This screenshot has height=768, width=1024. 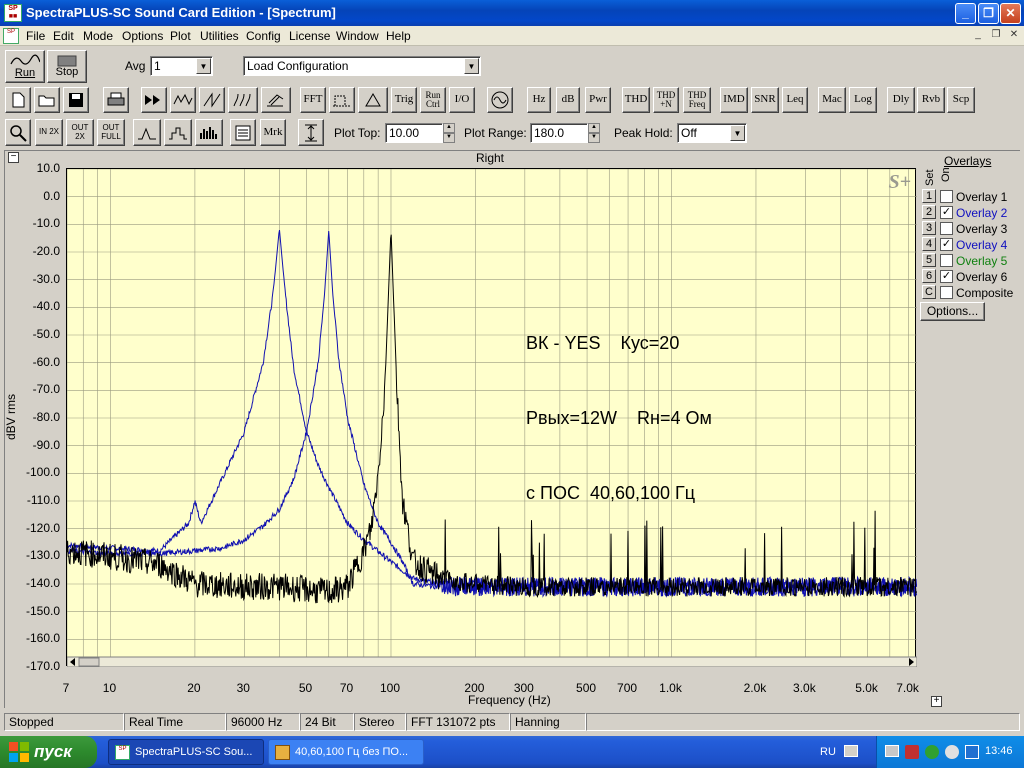 What do you see at coordinates (36, 36) in the screenshot?
I see `menu-file: File` at bounding box center [36, 36].